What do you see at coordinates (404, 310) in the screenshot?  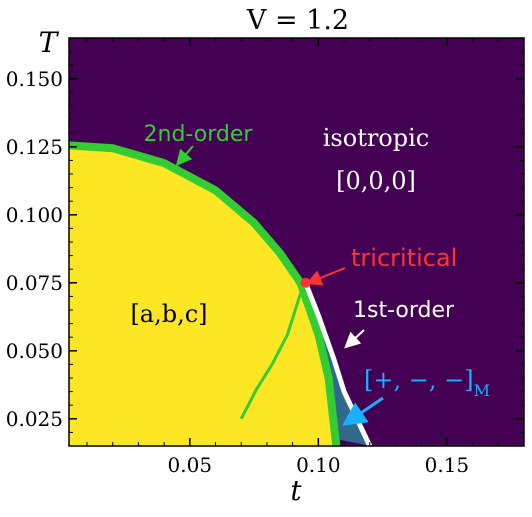 I see `label-1st-order: 1st-order` at bounding box center [404, 310].